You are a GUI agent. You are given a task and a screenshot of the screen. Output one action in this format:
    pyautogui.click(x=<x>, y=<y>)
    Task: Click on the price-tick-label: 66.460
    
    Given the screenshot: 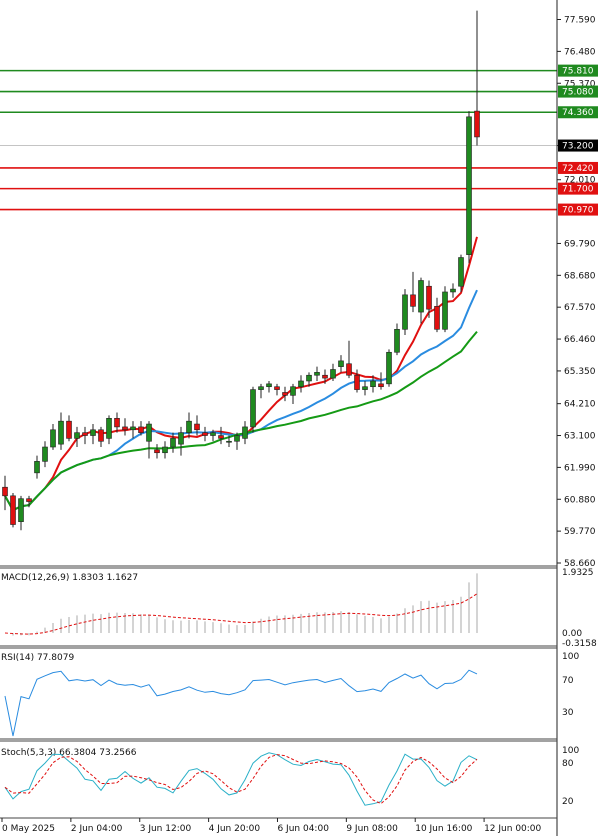 What is the action you would take?
    pyautogui.click(x=580, y=340)
    